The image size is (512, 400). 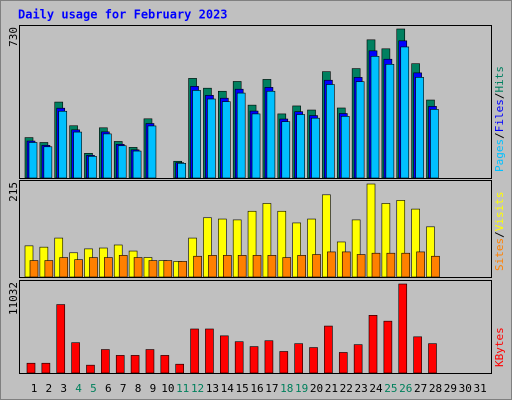 I want to click on x-tick-label: 1, so click(x=34, y=388).